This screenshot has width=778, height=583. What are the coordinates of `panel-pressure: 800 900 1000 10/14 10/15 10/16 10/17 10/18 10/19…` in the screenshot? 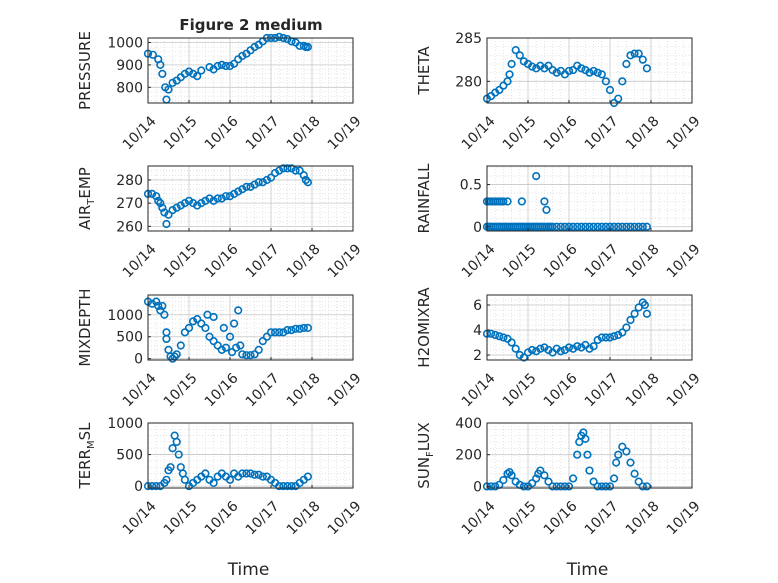 It's located at (220, 92).